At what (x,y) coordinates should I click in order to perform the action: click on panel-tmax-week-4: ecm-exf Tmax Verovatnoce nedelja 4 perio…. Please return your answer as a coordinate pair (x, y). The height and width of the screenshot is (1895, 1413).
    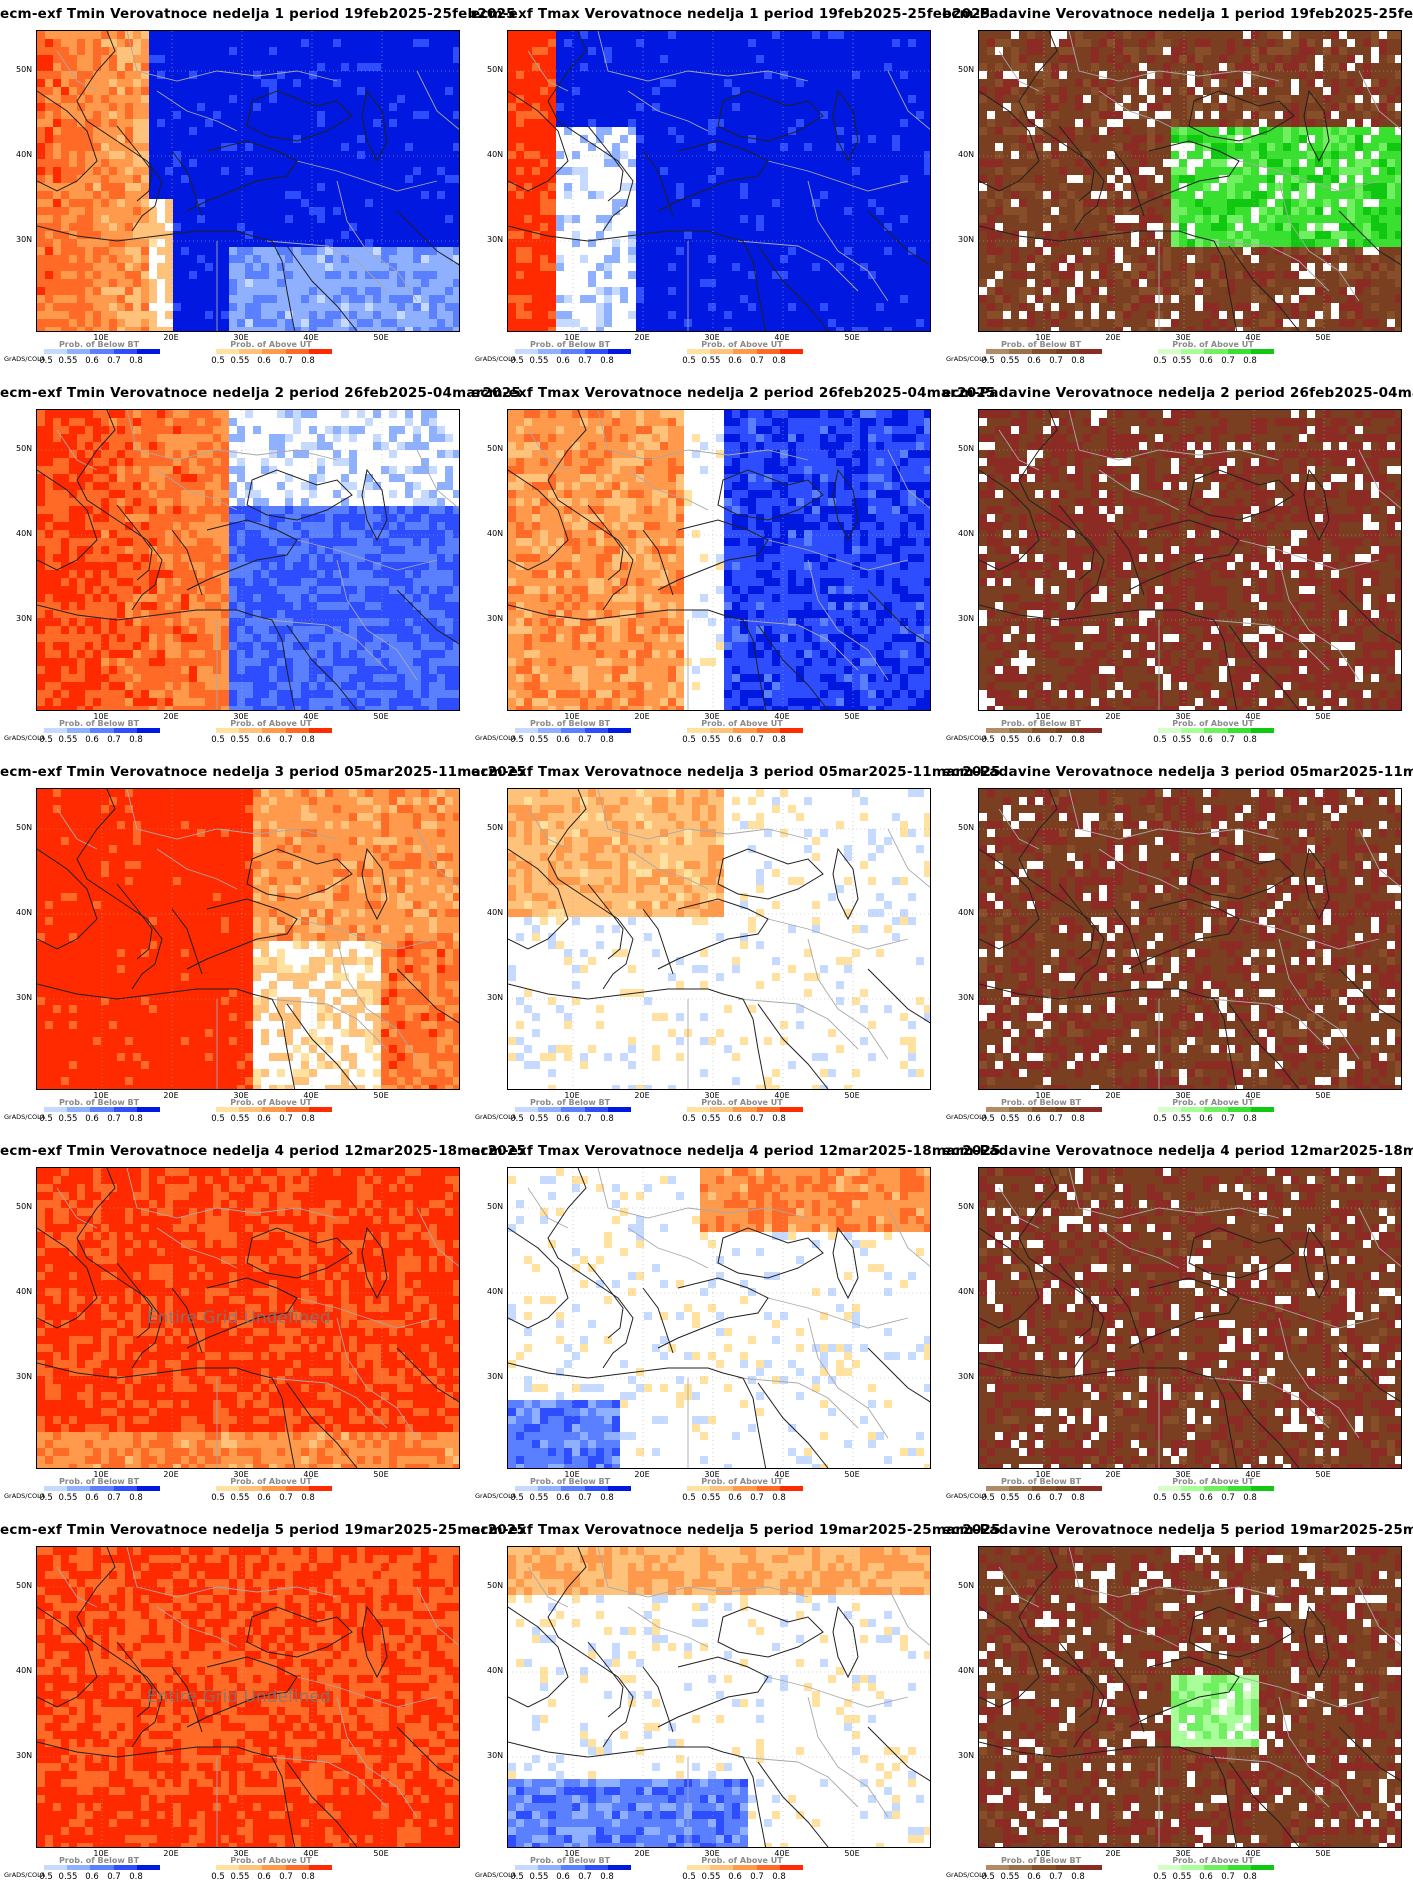
    Looking at the image, I should click on (735, 1326).